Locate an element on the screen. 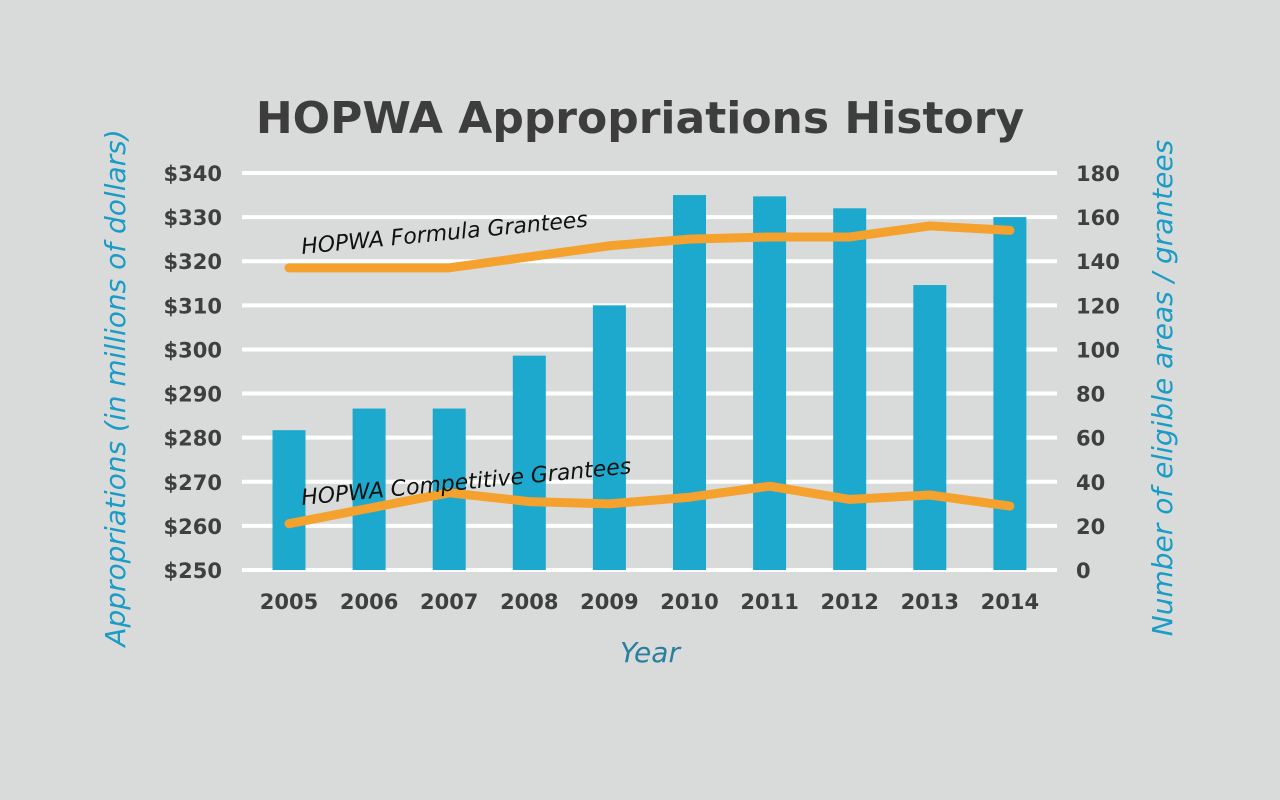  x-tick-label: 2006 is located at coordinates (369, 602).